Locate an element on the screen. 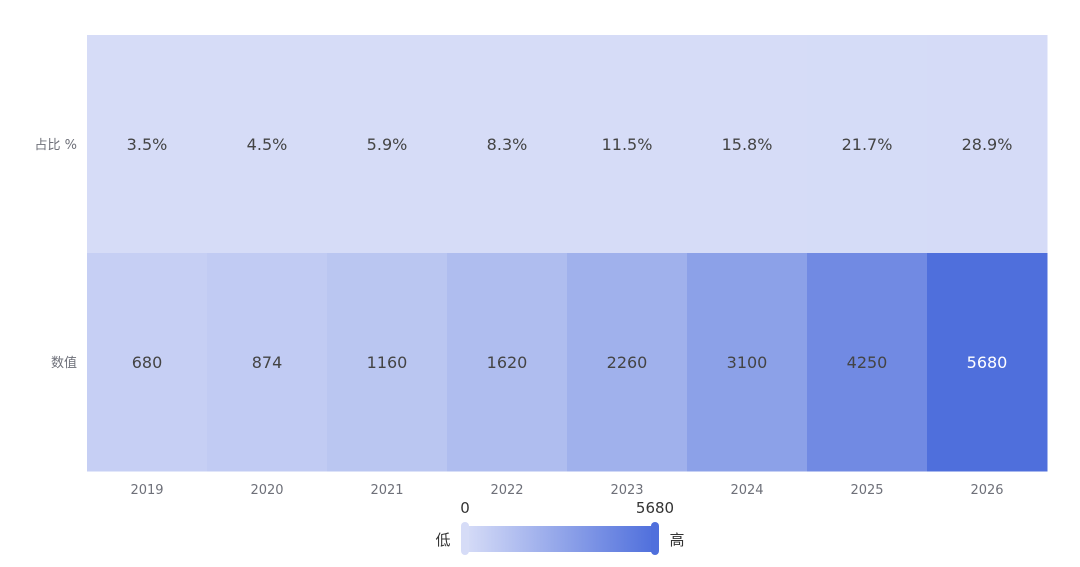  y-axis: 占比 % 数值 is located at coordinates (56, 254).